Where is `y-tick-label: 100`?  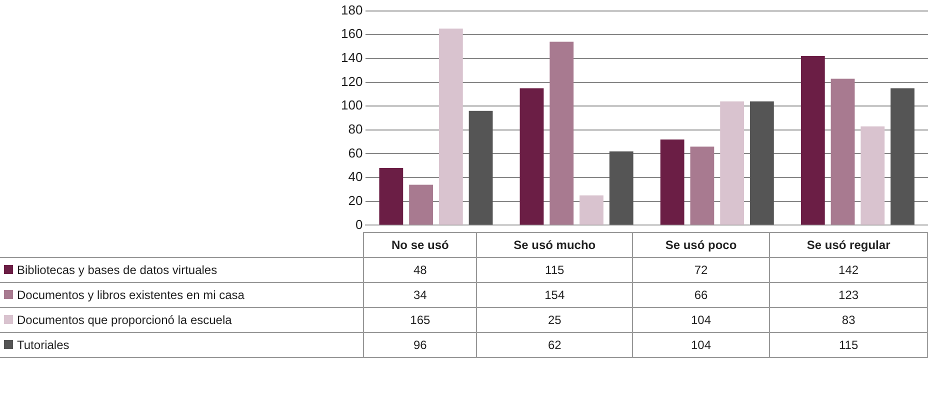 y-tick-label: 100 is located at coordinates (351, 105).